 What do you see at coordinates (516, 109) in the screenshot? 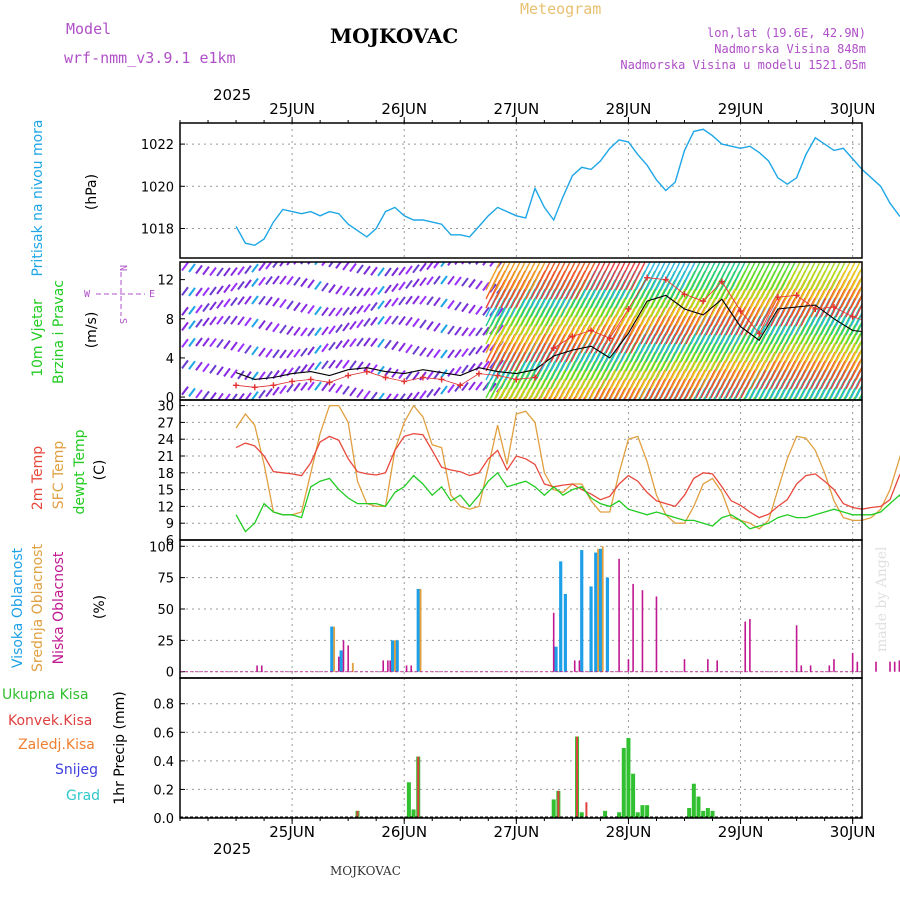
I see `top-day-label: 27JUN` at bounding box center [516, 109].